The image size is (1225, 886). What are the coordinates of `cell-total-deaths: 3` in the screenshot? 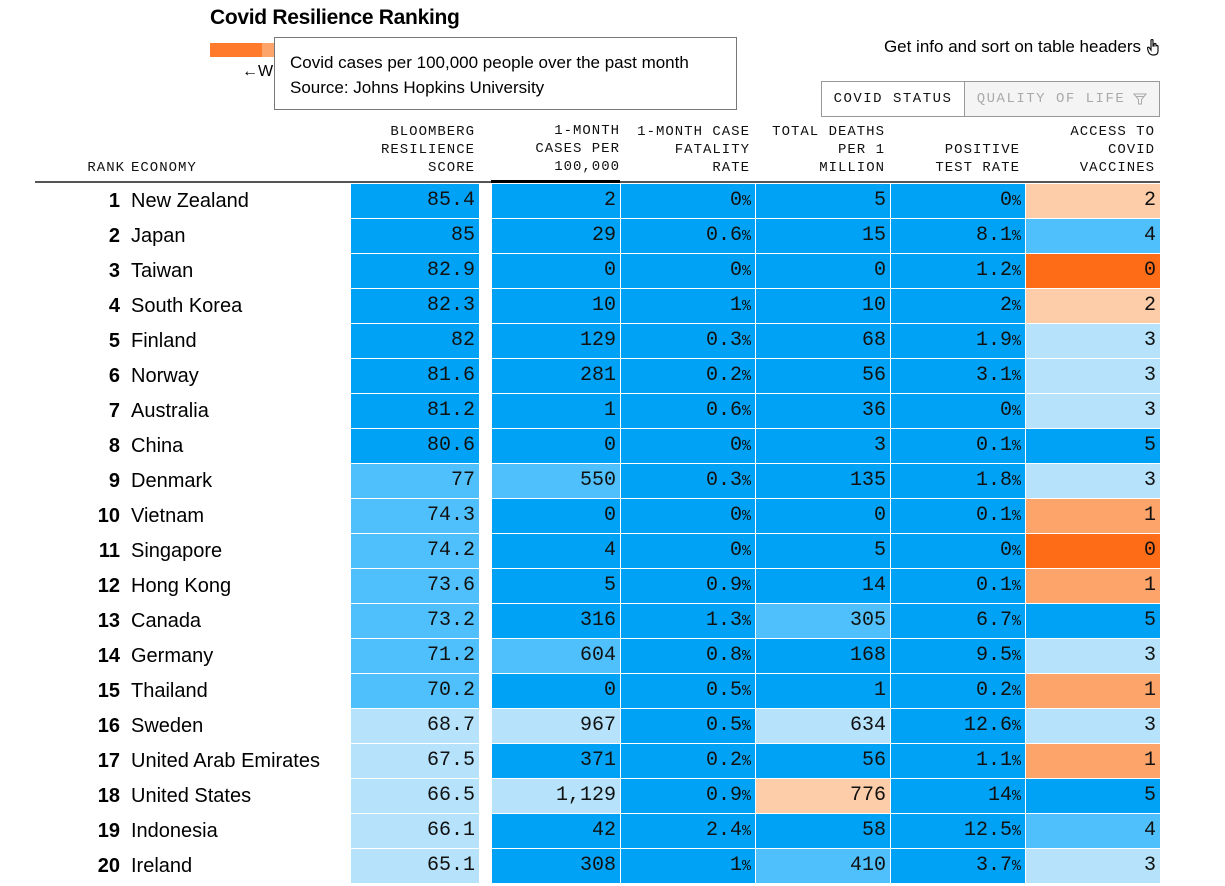 It's located at (823, 446).